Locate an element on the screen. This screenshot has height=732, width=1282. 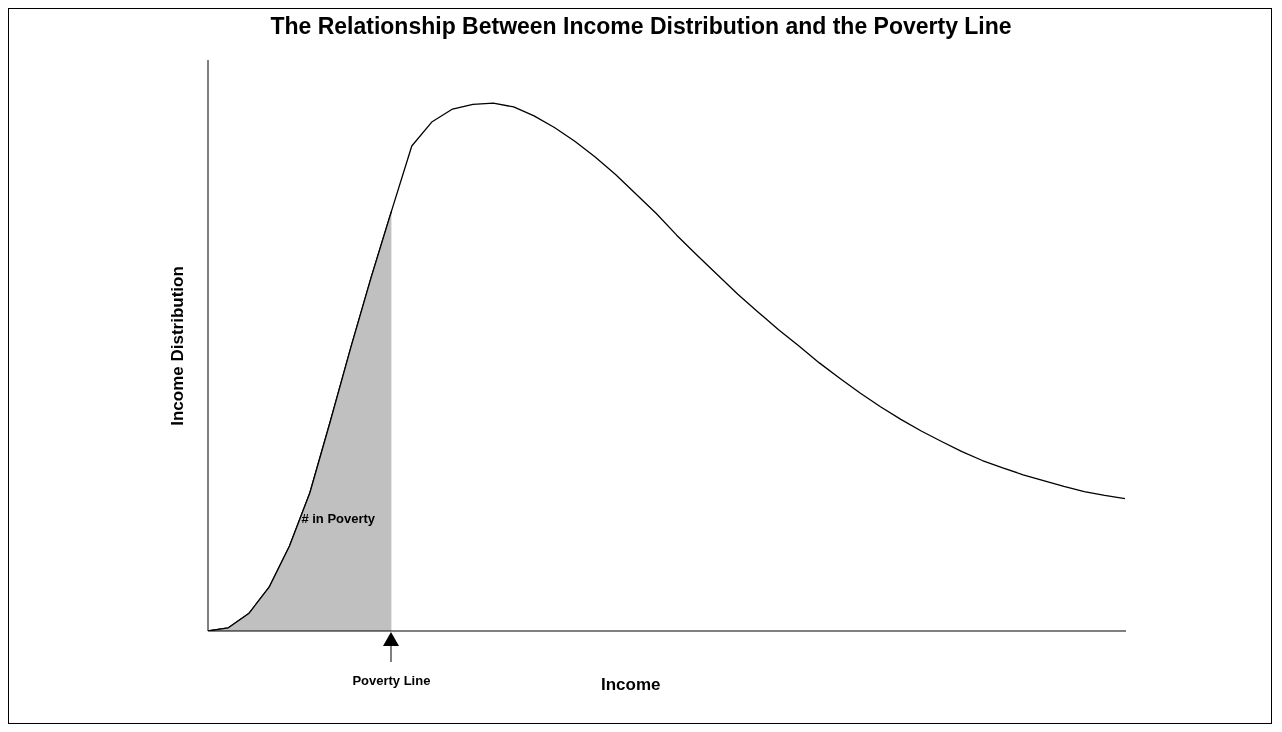
text: Poverty Line is located at coordinates (391, 680).